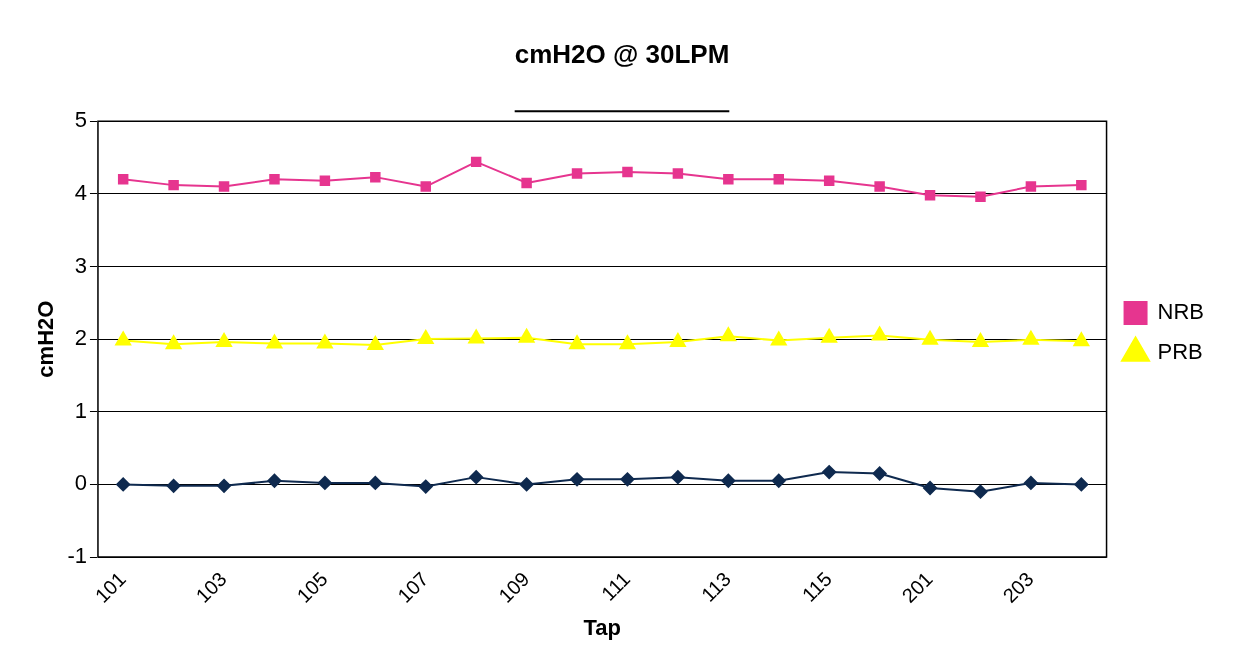 This screenshot has height=666, width=1234. I want to click on x-tick-label: 115, so click(816, 586).